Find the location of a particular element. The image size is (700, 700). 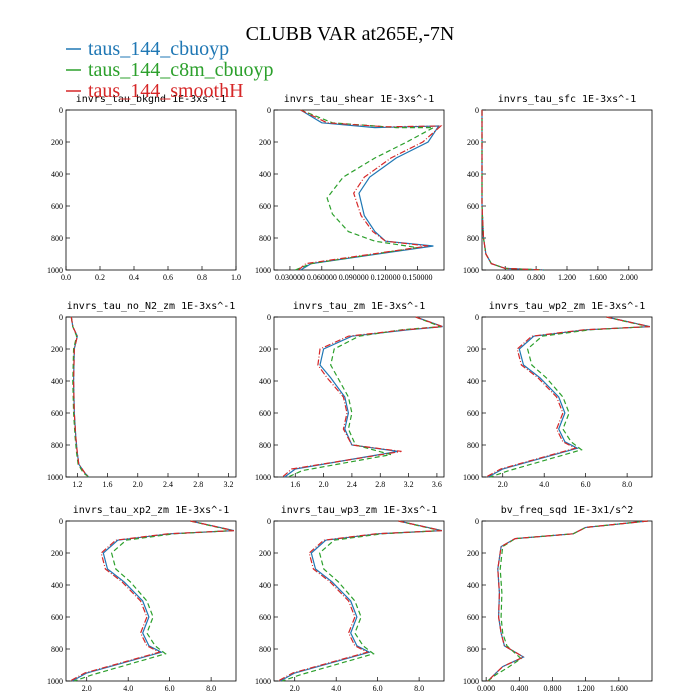

x-tick-label: 2.8 is located at coordinates (380, 484).